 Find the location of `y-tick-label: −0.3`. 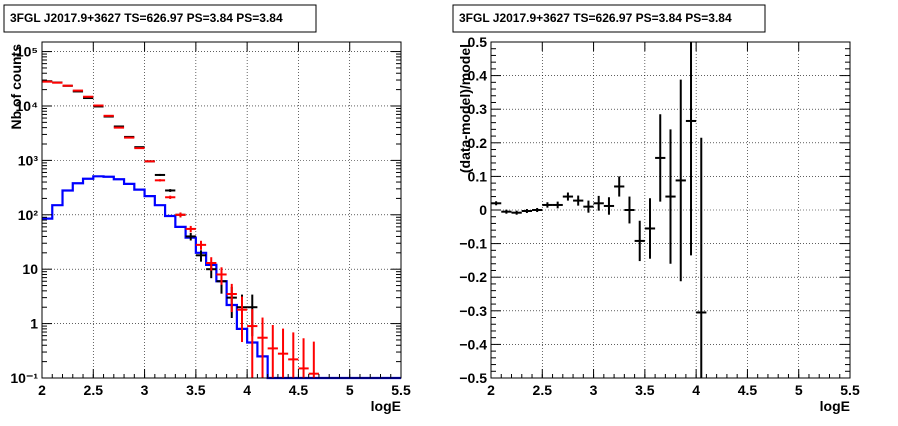

y-tick-label: −0.3 is located at coordinates (473, 311).